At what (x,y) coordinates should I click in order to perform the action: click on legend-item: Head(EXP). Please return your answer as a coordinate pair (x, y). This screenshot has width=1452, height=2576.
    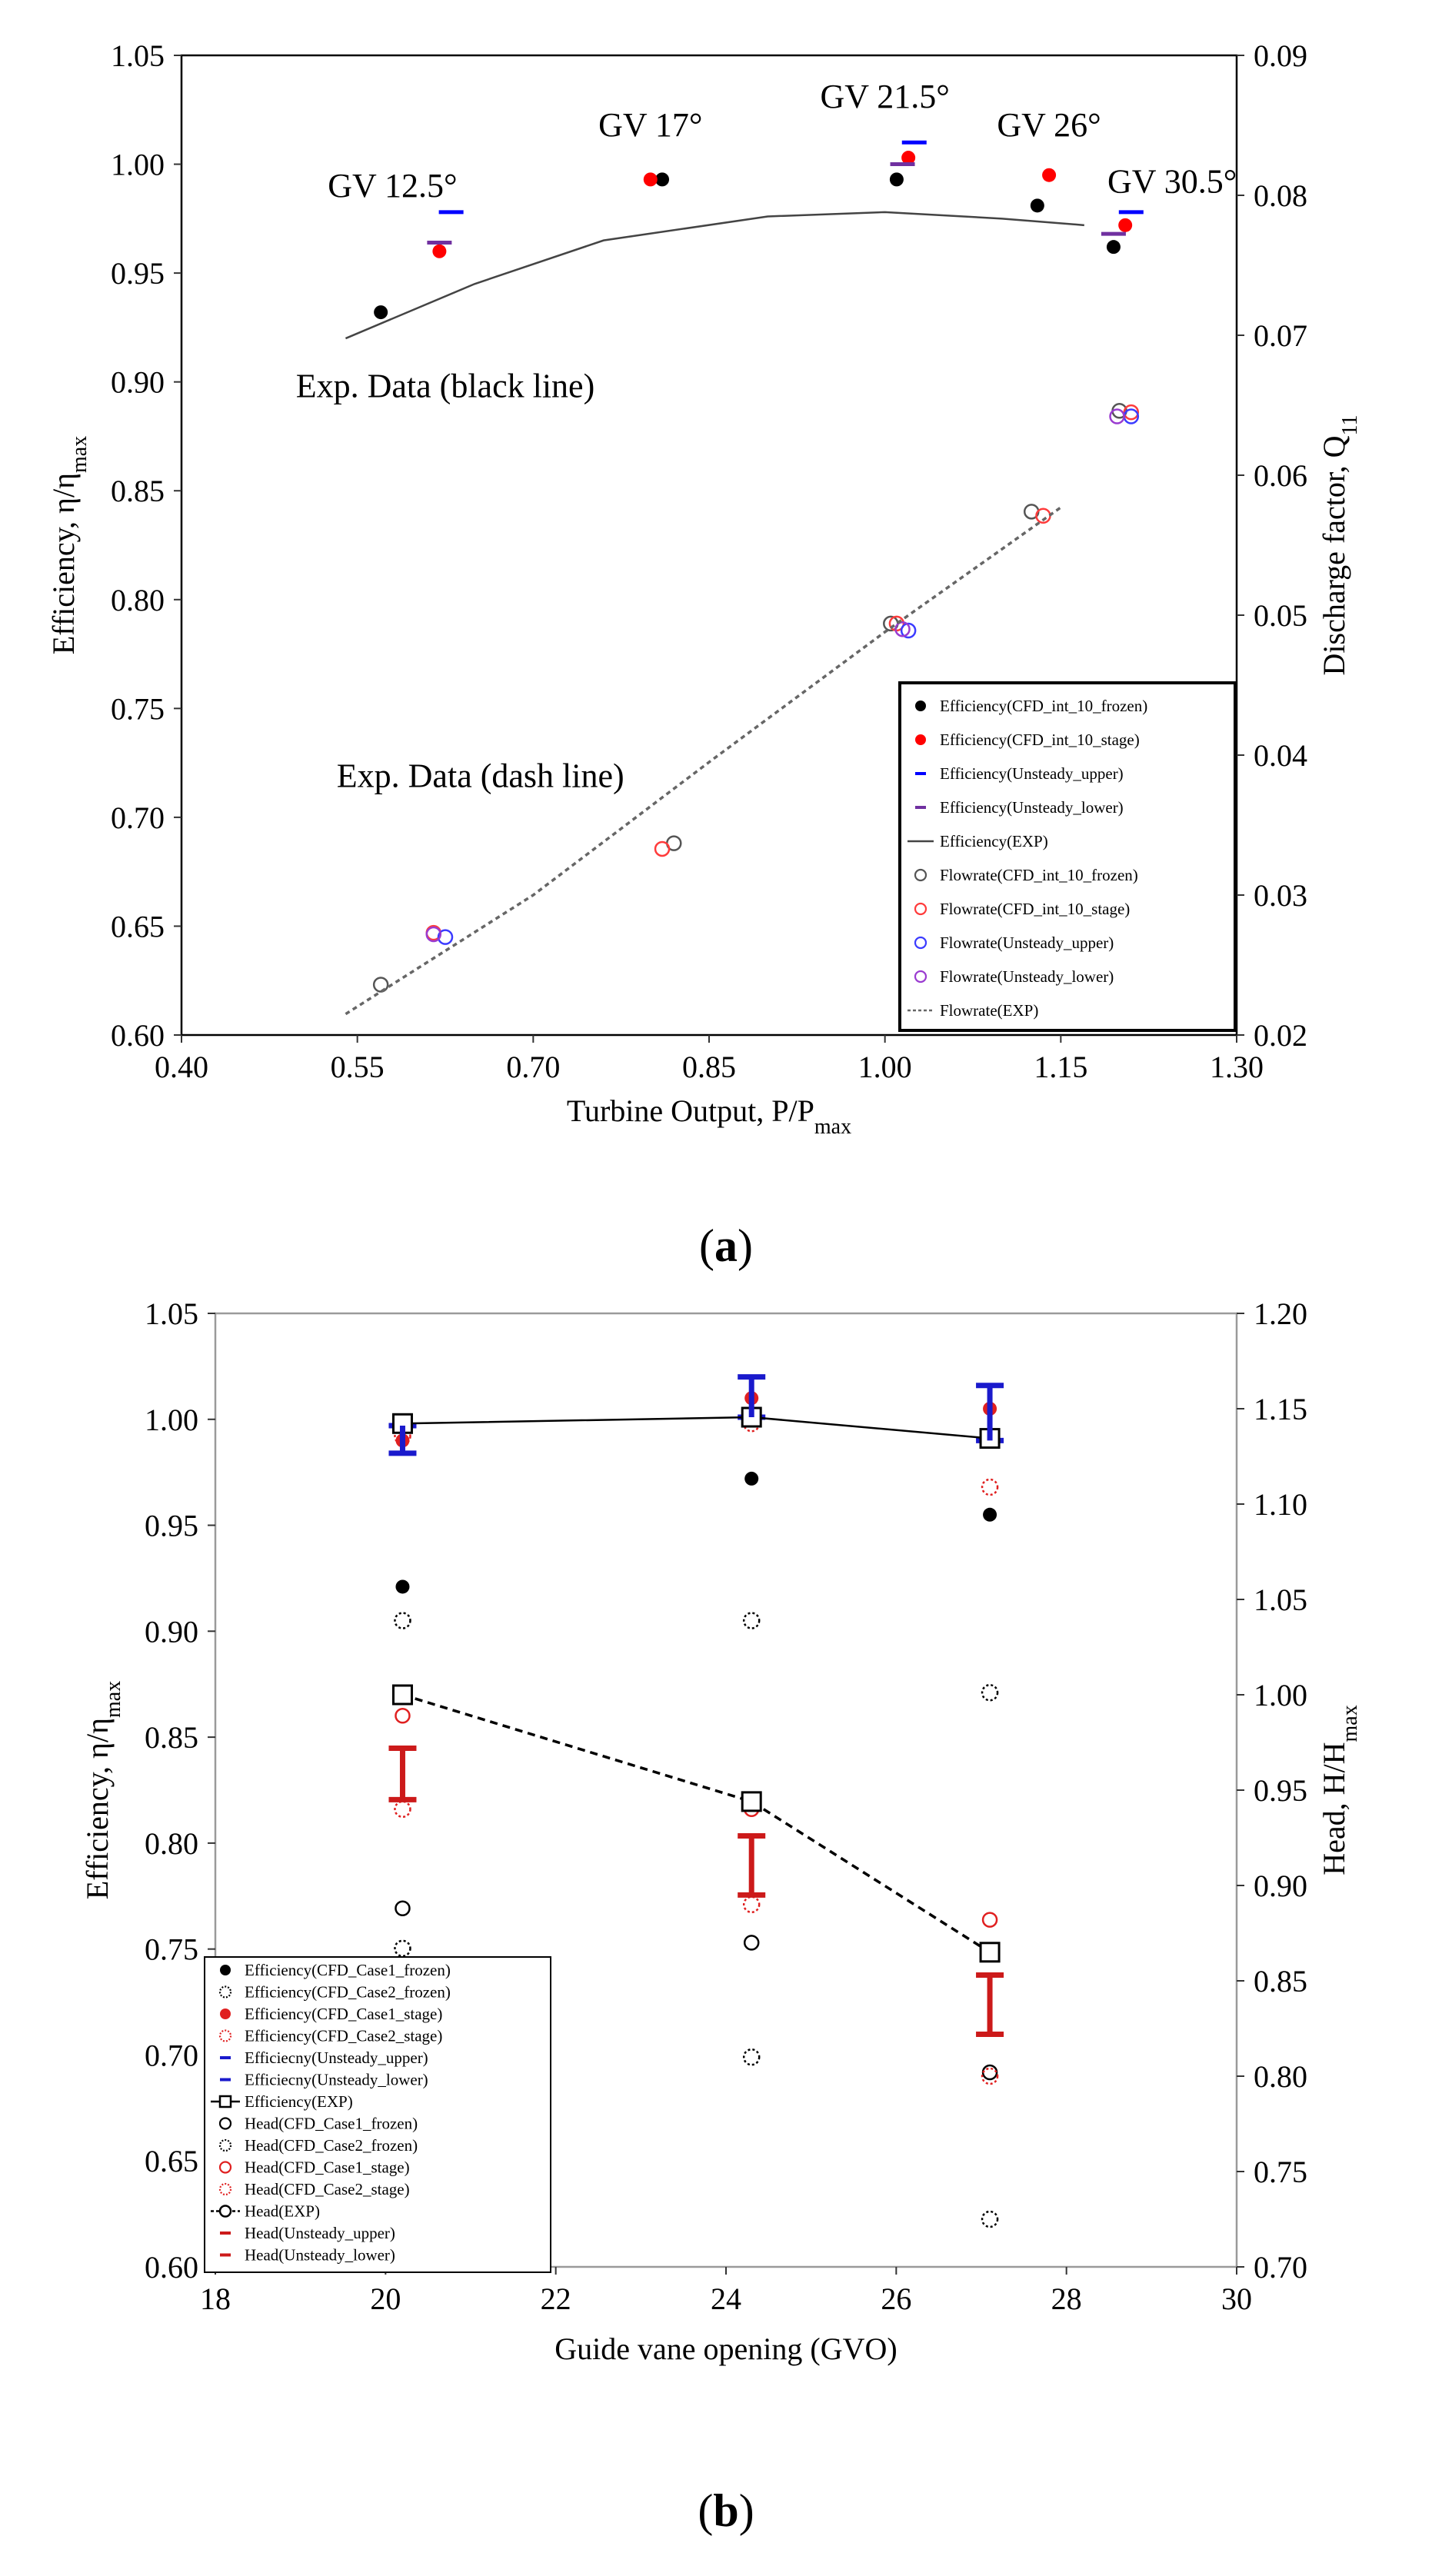
    Looking at the image, I should click on (265, 2211).